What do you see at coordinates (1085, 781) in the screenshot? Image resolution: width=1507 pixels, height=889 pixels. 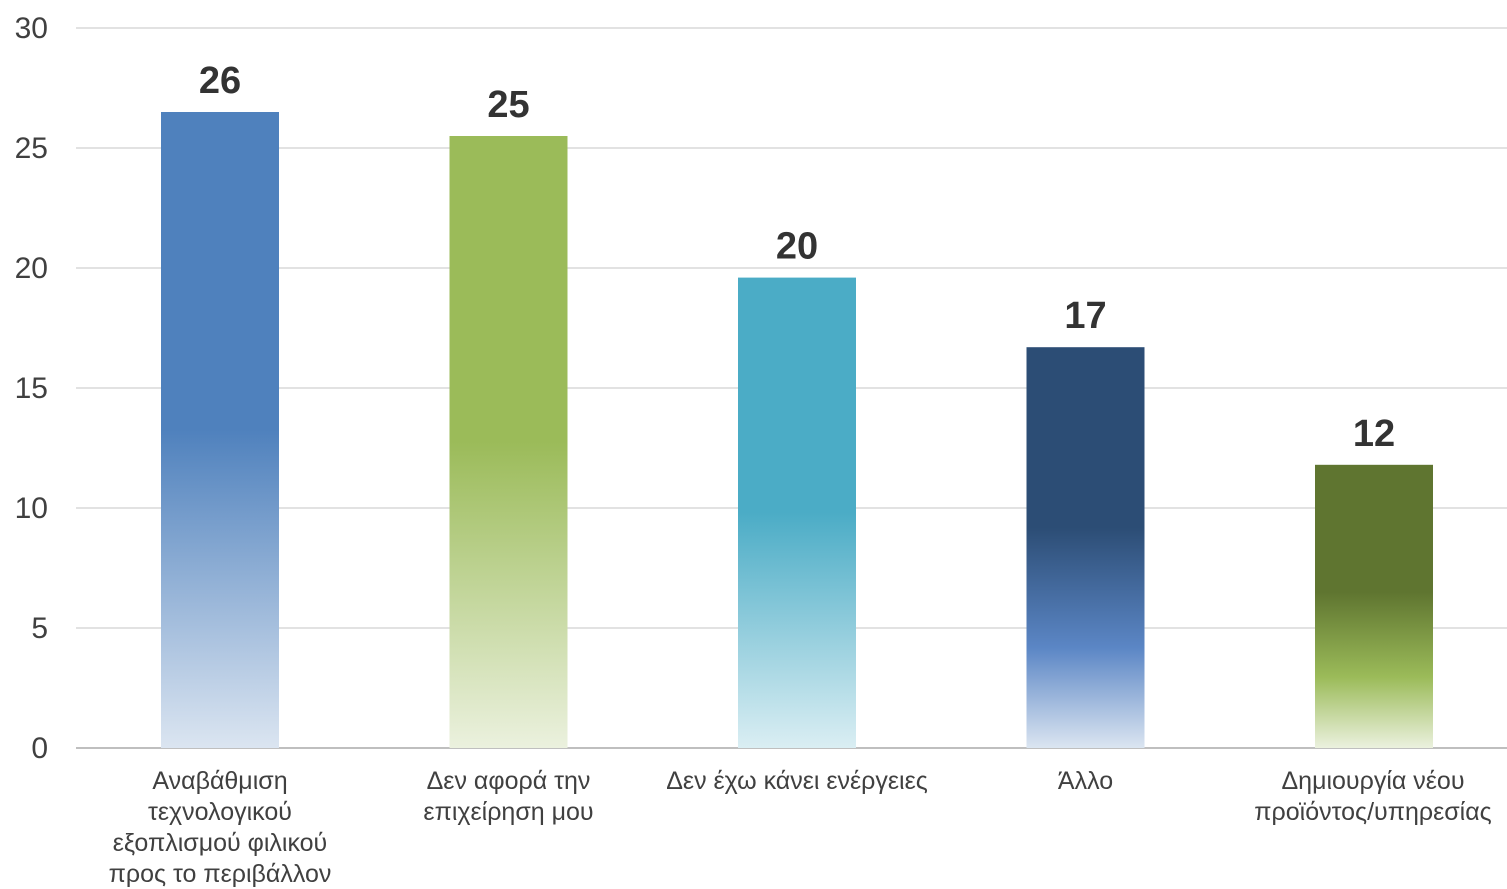 I see `x-tick-label: Άλλο` at bounding box center [1085, 781].